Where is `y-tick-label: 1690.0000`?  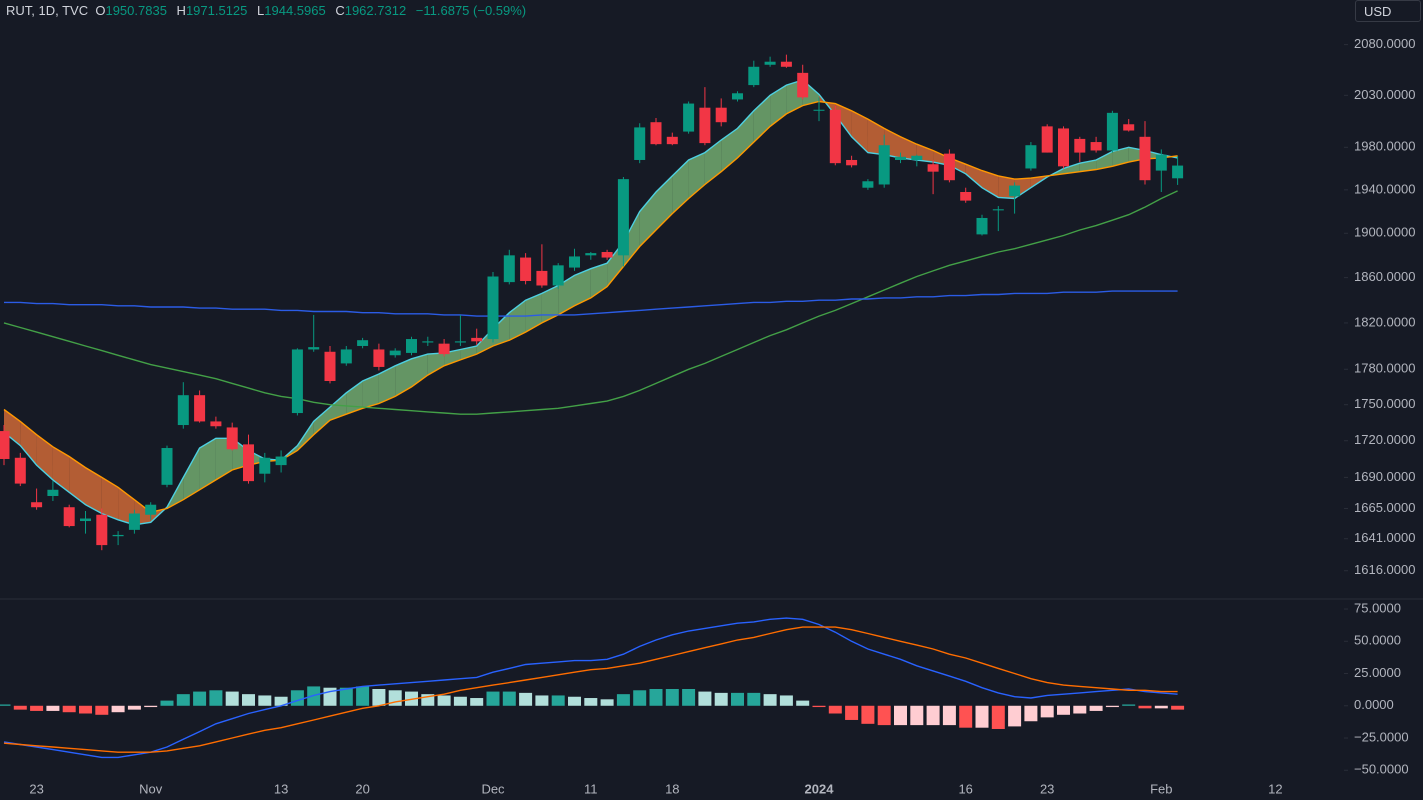 y-tick-label: 1690.0000 is located at coordinates (1384, 476).